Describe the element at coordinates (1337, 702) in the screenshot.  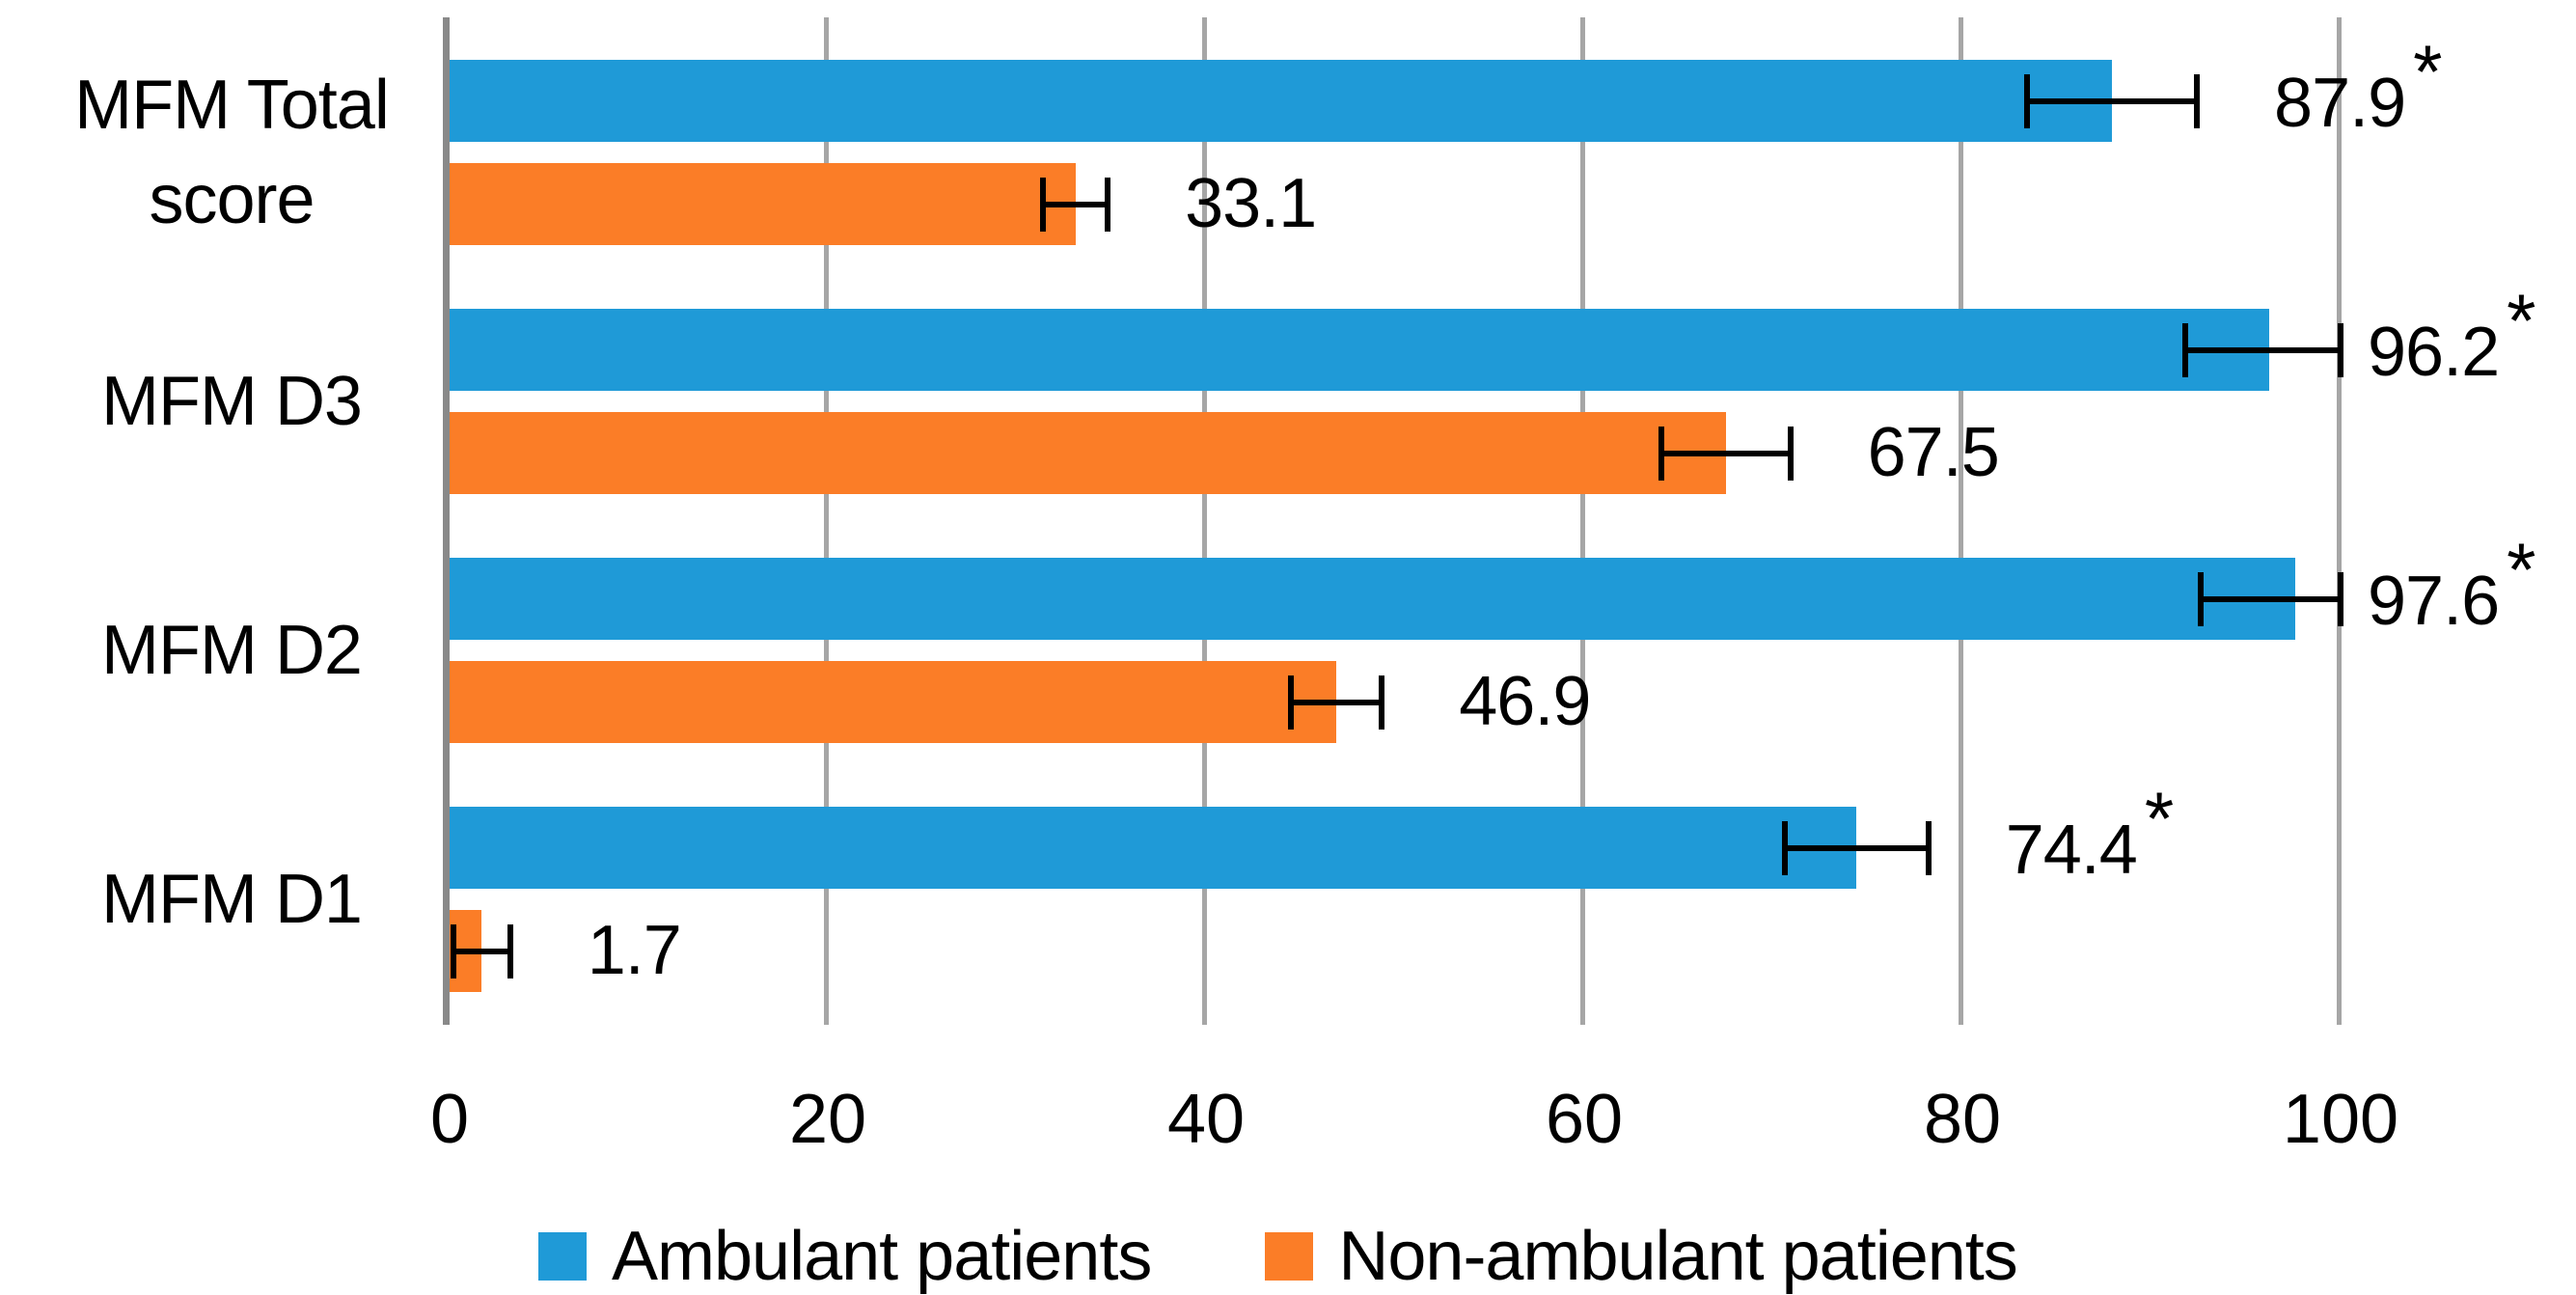
I see `error-bar-non-ambulant-patients-mfm-d2` at that location.